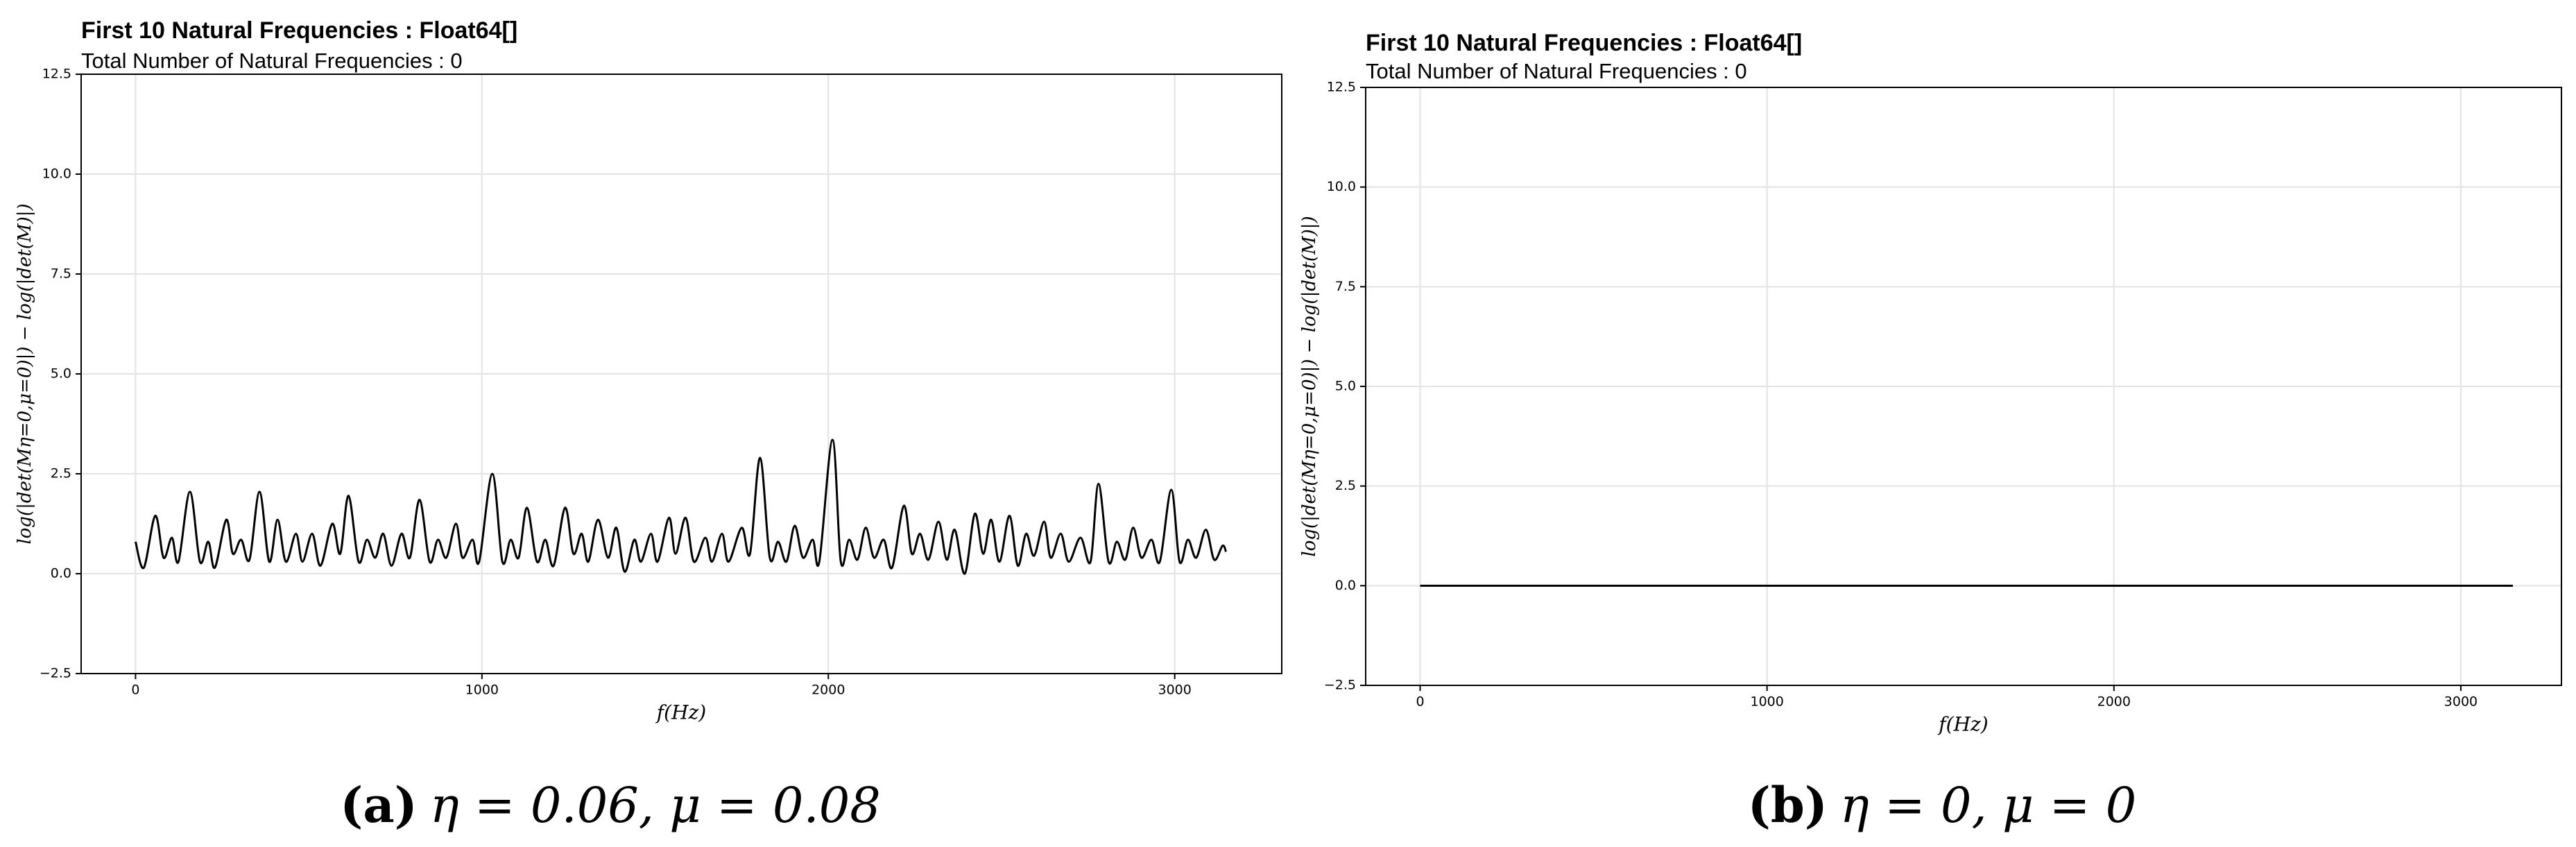 The height and width of the screenshot is (847, 2576). Describe the element at coordinates (1788, 805) in the screenshot. I see `caption-label: (b)` at that location.